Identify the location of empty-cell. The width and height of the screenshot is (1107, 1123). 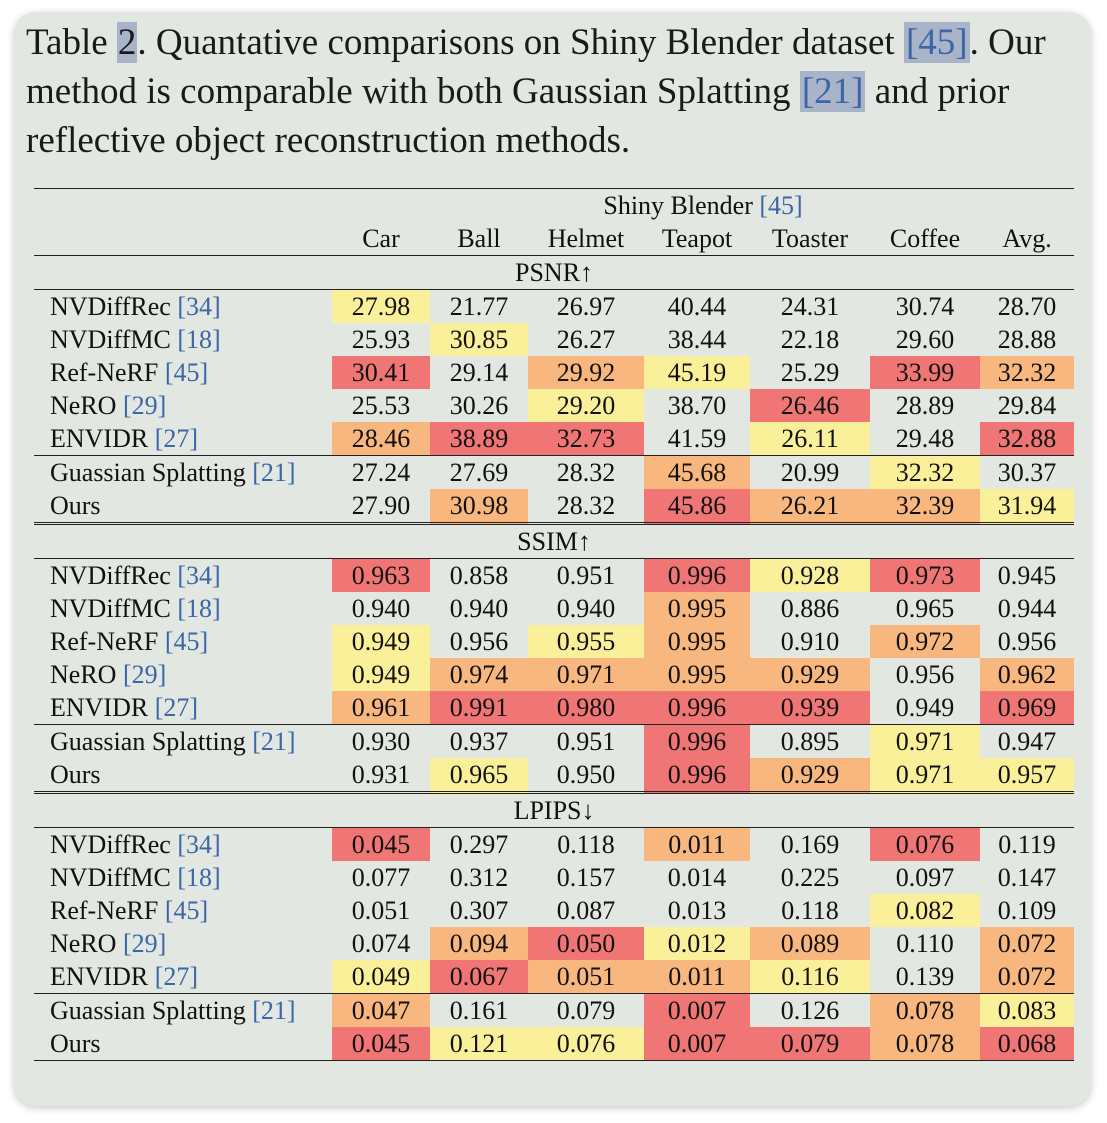
(183, 239).